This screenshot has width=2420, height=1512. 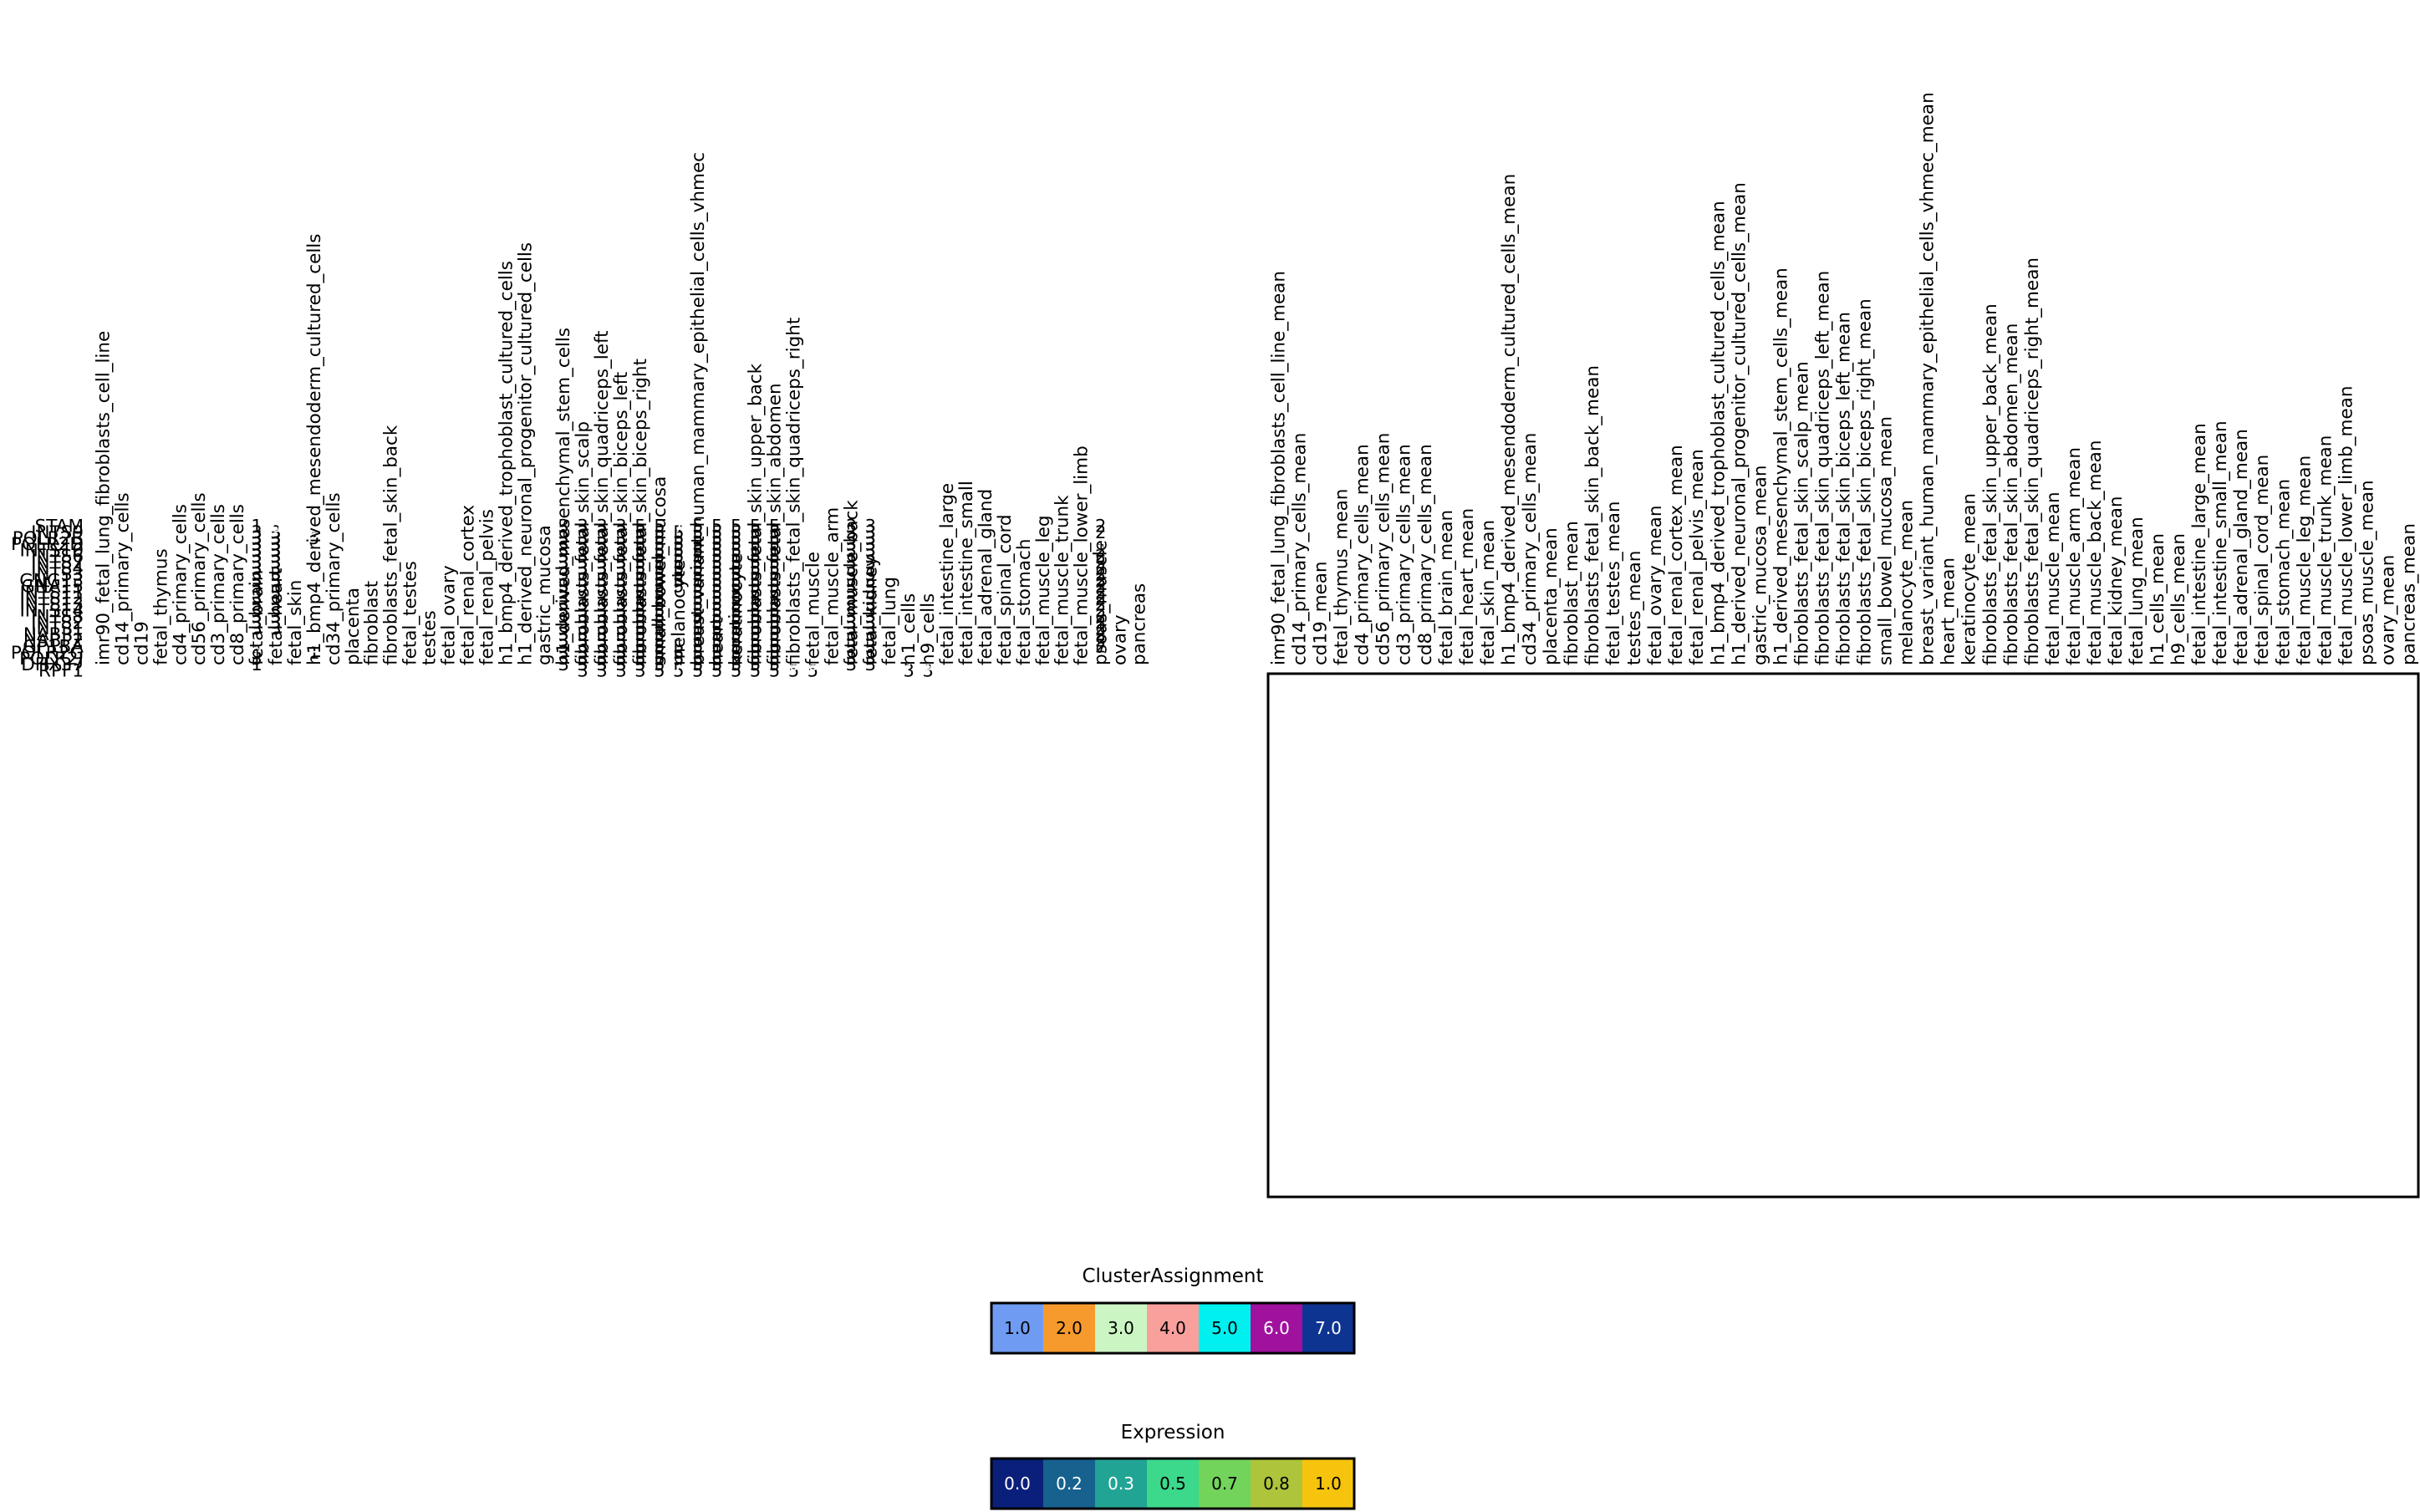 I want to click on expression-legend-title: Expression, so click(x=1173, y=1432).